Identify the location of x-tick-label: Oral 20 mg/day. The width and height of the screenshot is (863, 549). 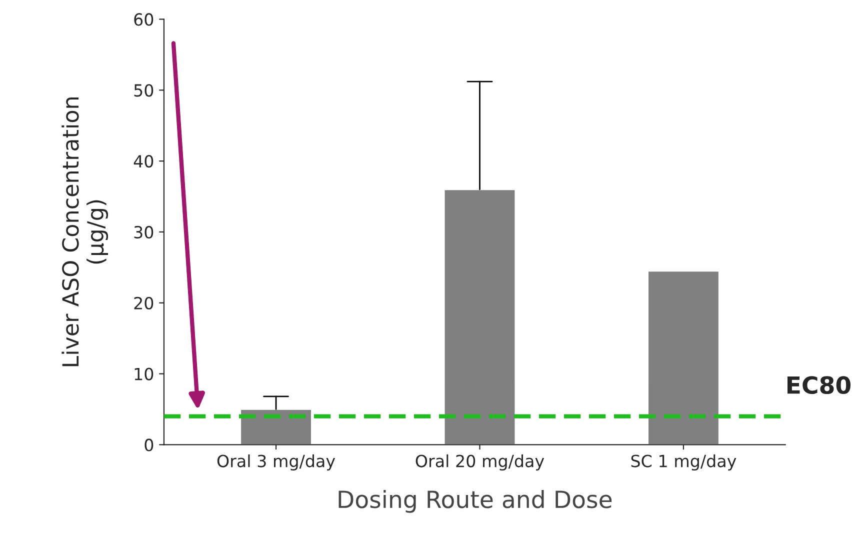
(480, 462).